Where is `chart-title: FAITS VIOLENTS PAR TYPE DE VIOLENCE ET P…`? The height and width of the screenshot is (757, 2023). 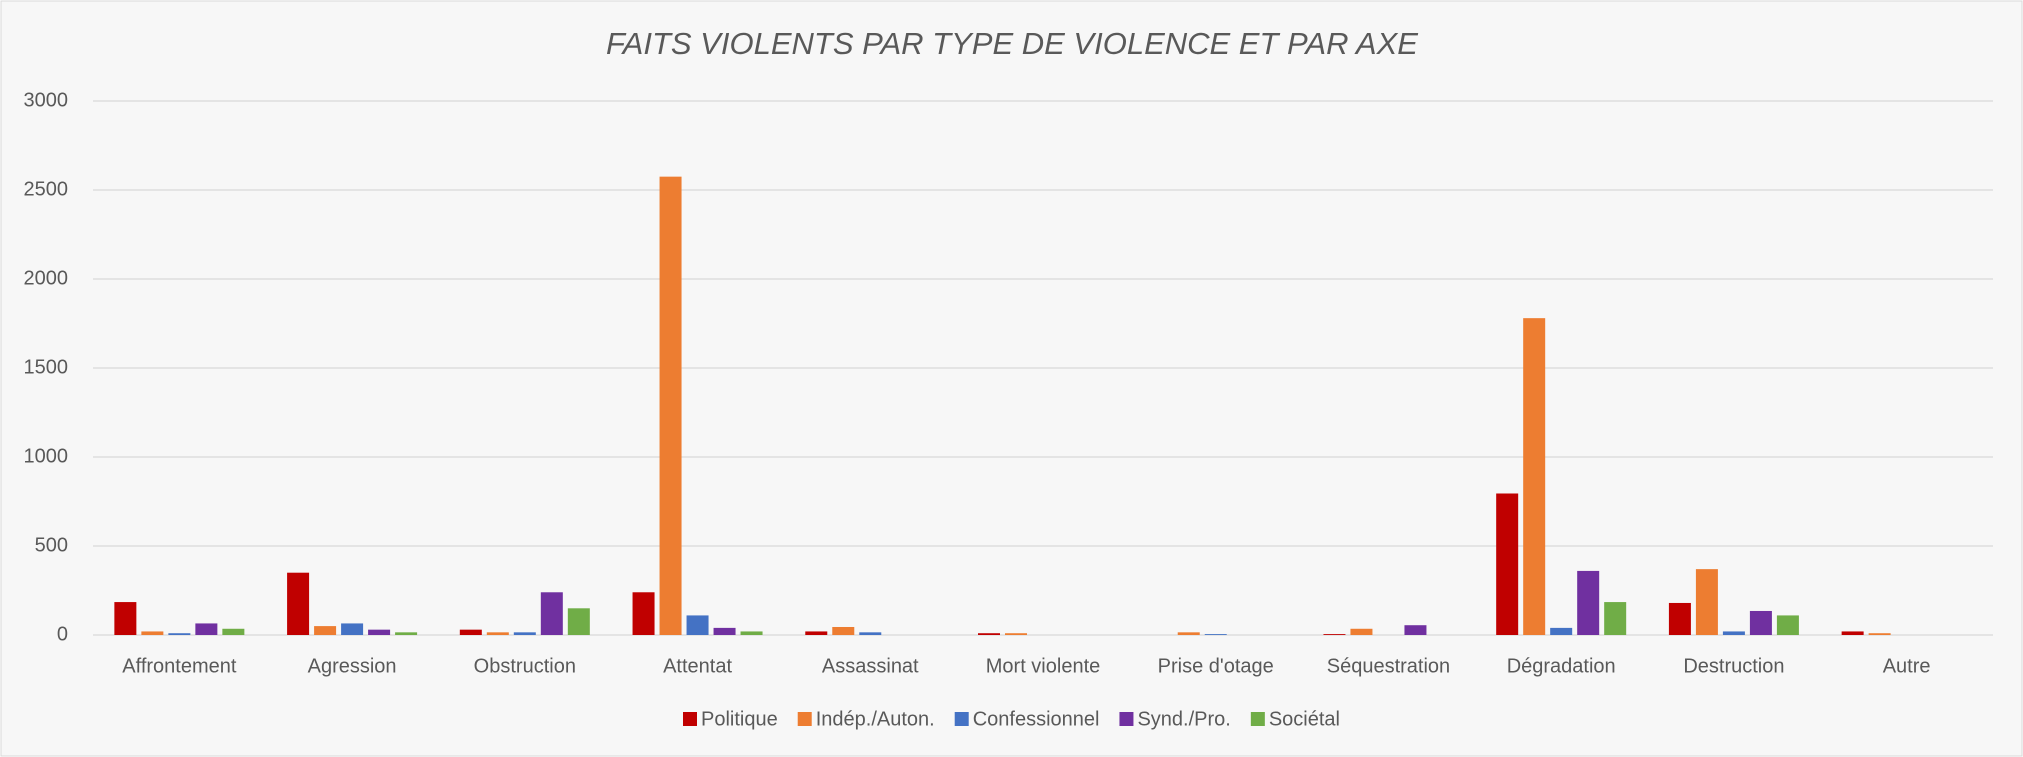 chart-title: FAITS VIOLENTS PAR TYPE DE VIOLENCE ET P… is located at coordinates (1012, 43).